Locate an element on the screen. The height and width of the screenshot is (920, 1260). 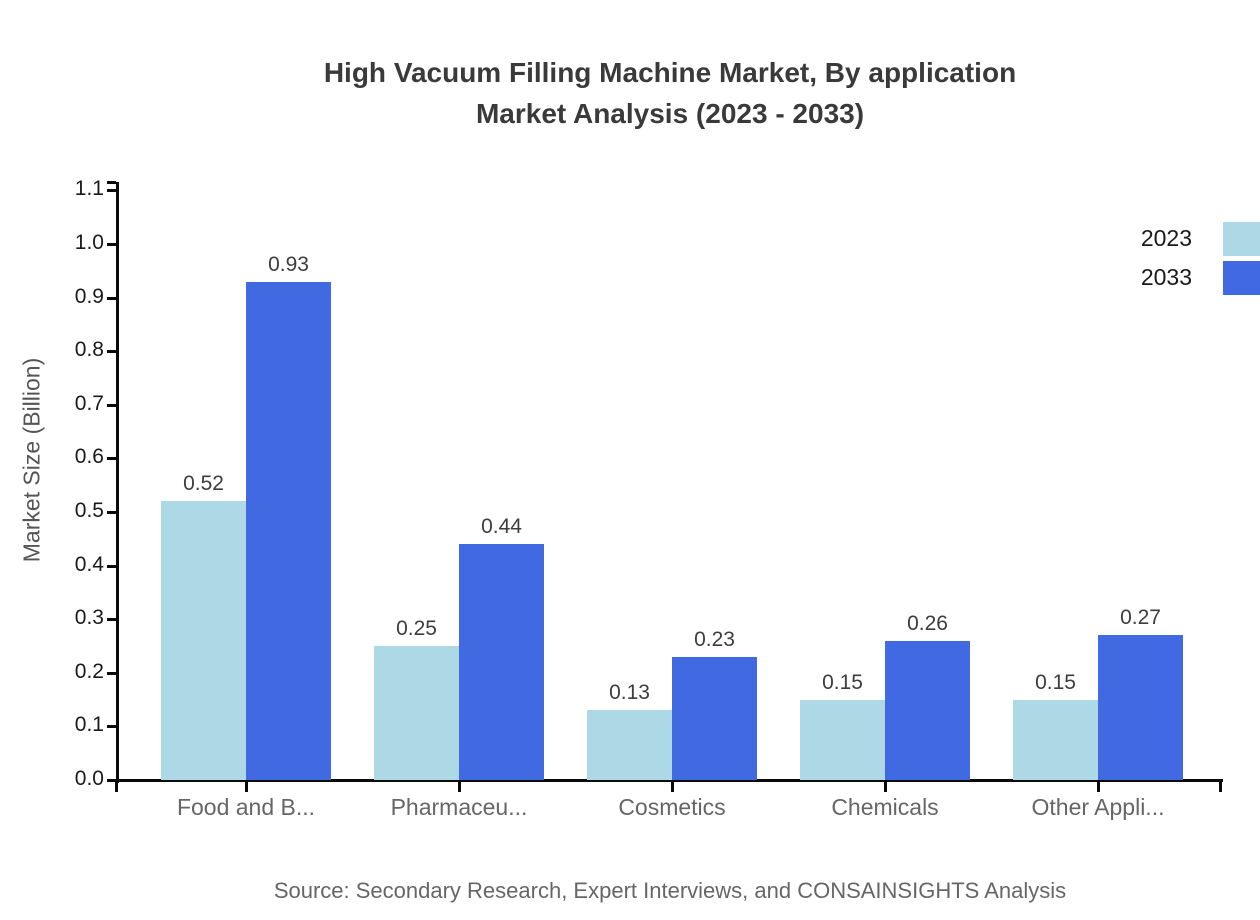
y-tick-label: 0.9 is located at coordinates (89, 296).